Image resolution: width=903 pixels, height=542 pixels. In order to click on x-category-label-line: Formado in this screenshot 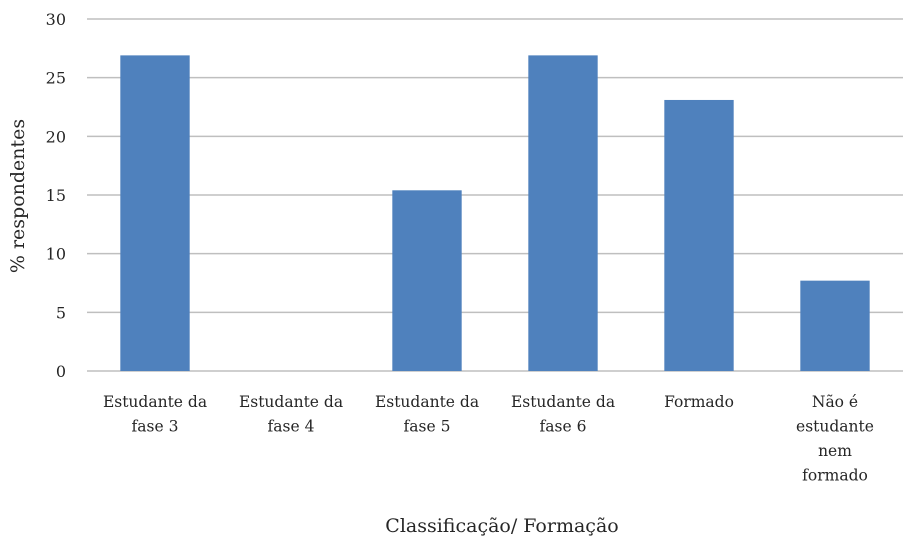, I will do `click(699, 402)`.